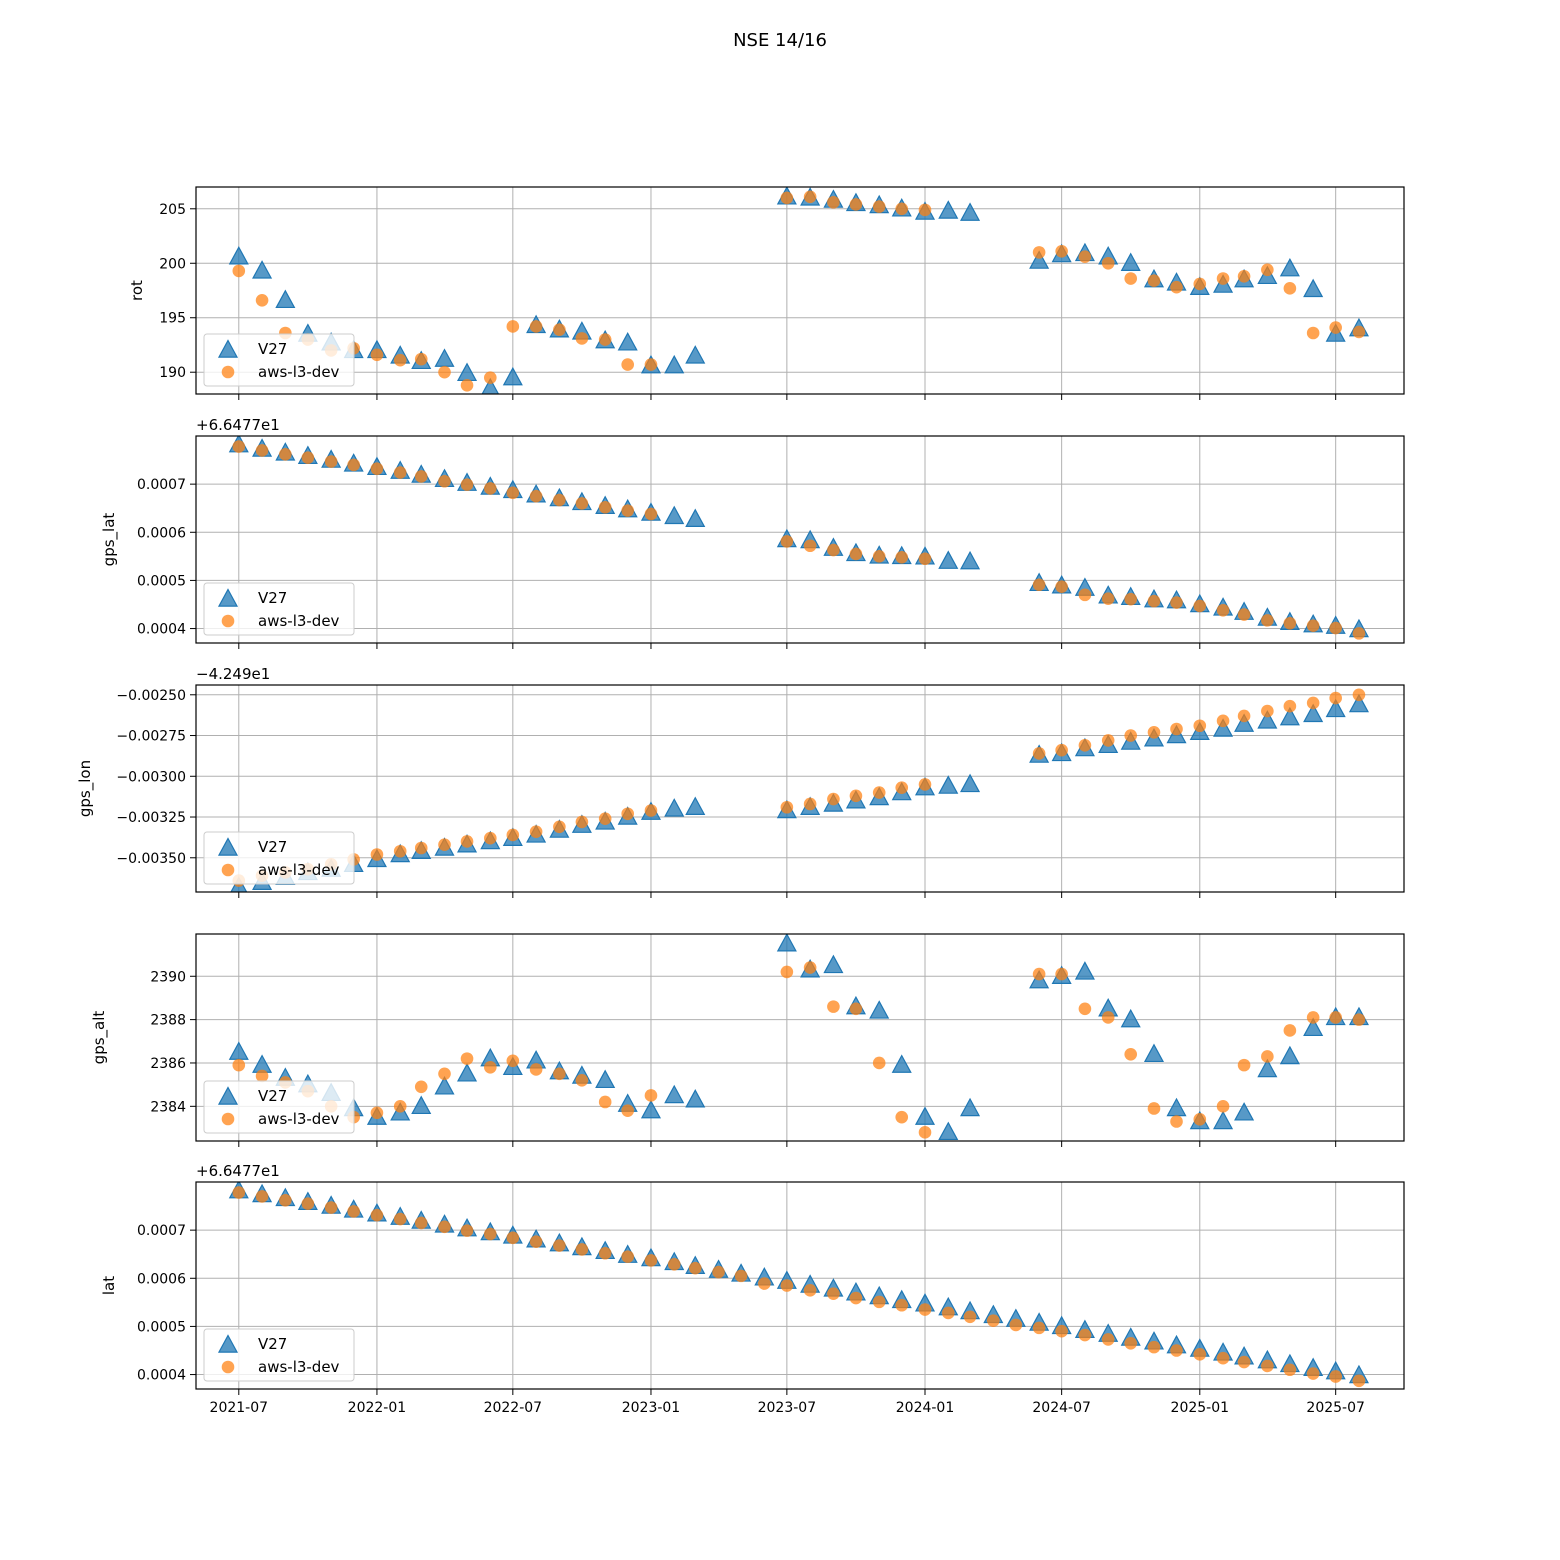 The height and width of the screenshot is (1560, 1560). I want to click on y-tick-label: 0.0004, so click(161, 630).